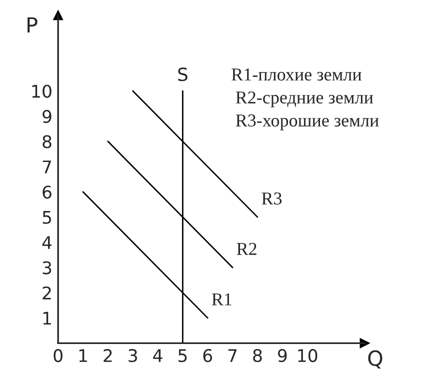 This screenshot has height=383, width=424. Describe the element at coordinates (272, 198) in the screenshot. I see `series-label: R3` at that location.